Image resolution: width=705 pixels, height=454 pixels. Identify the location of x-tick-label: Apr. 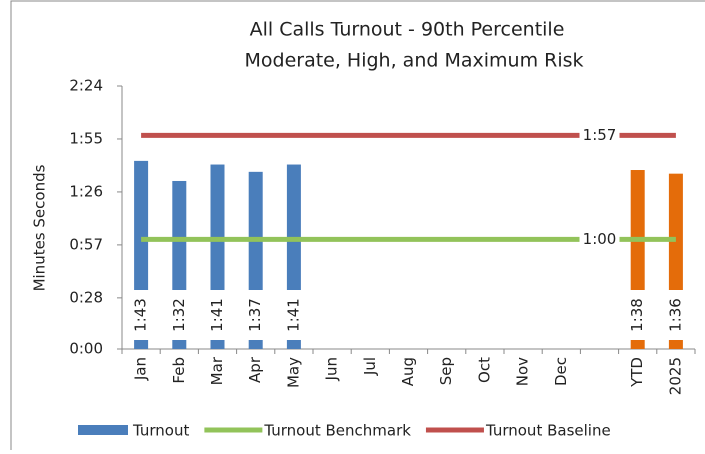
(255, 369).